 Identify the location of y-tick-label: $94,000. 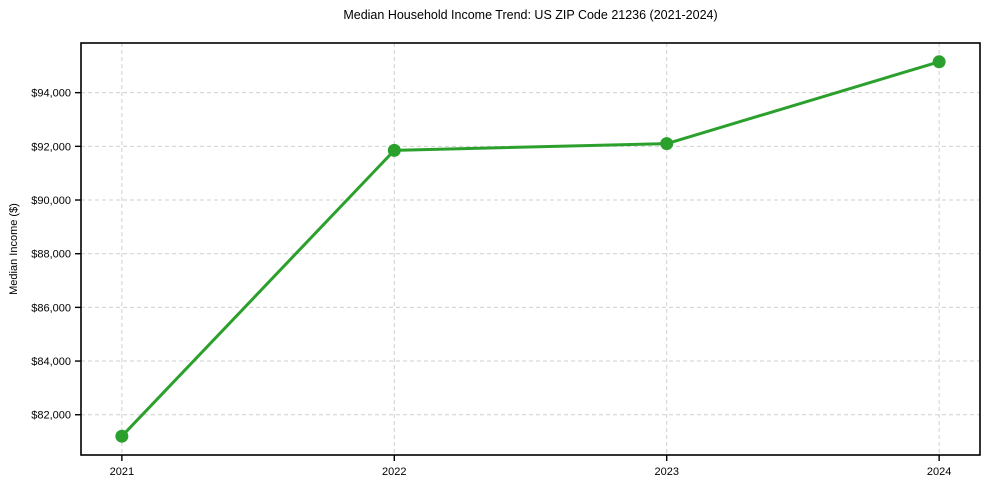
(51, 94).